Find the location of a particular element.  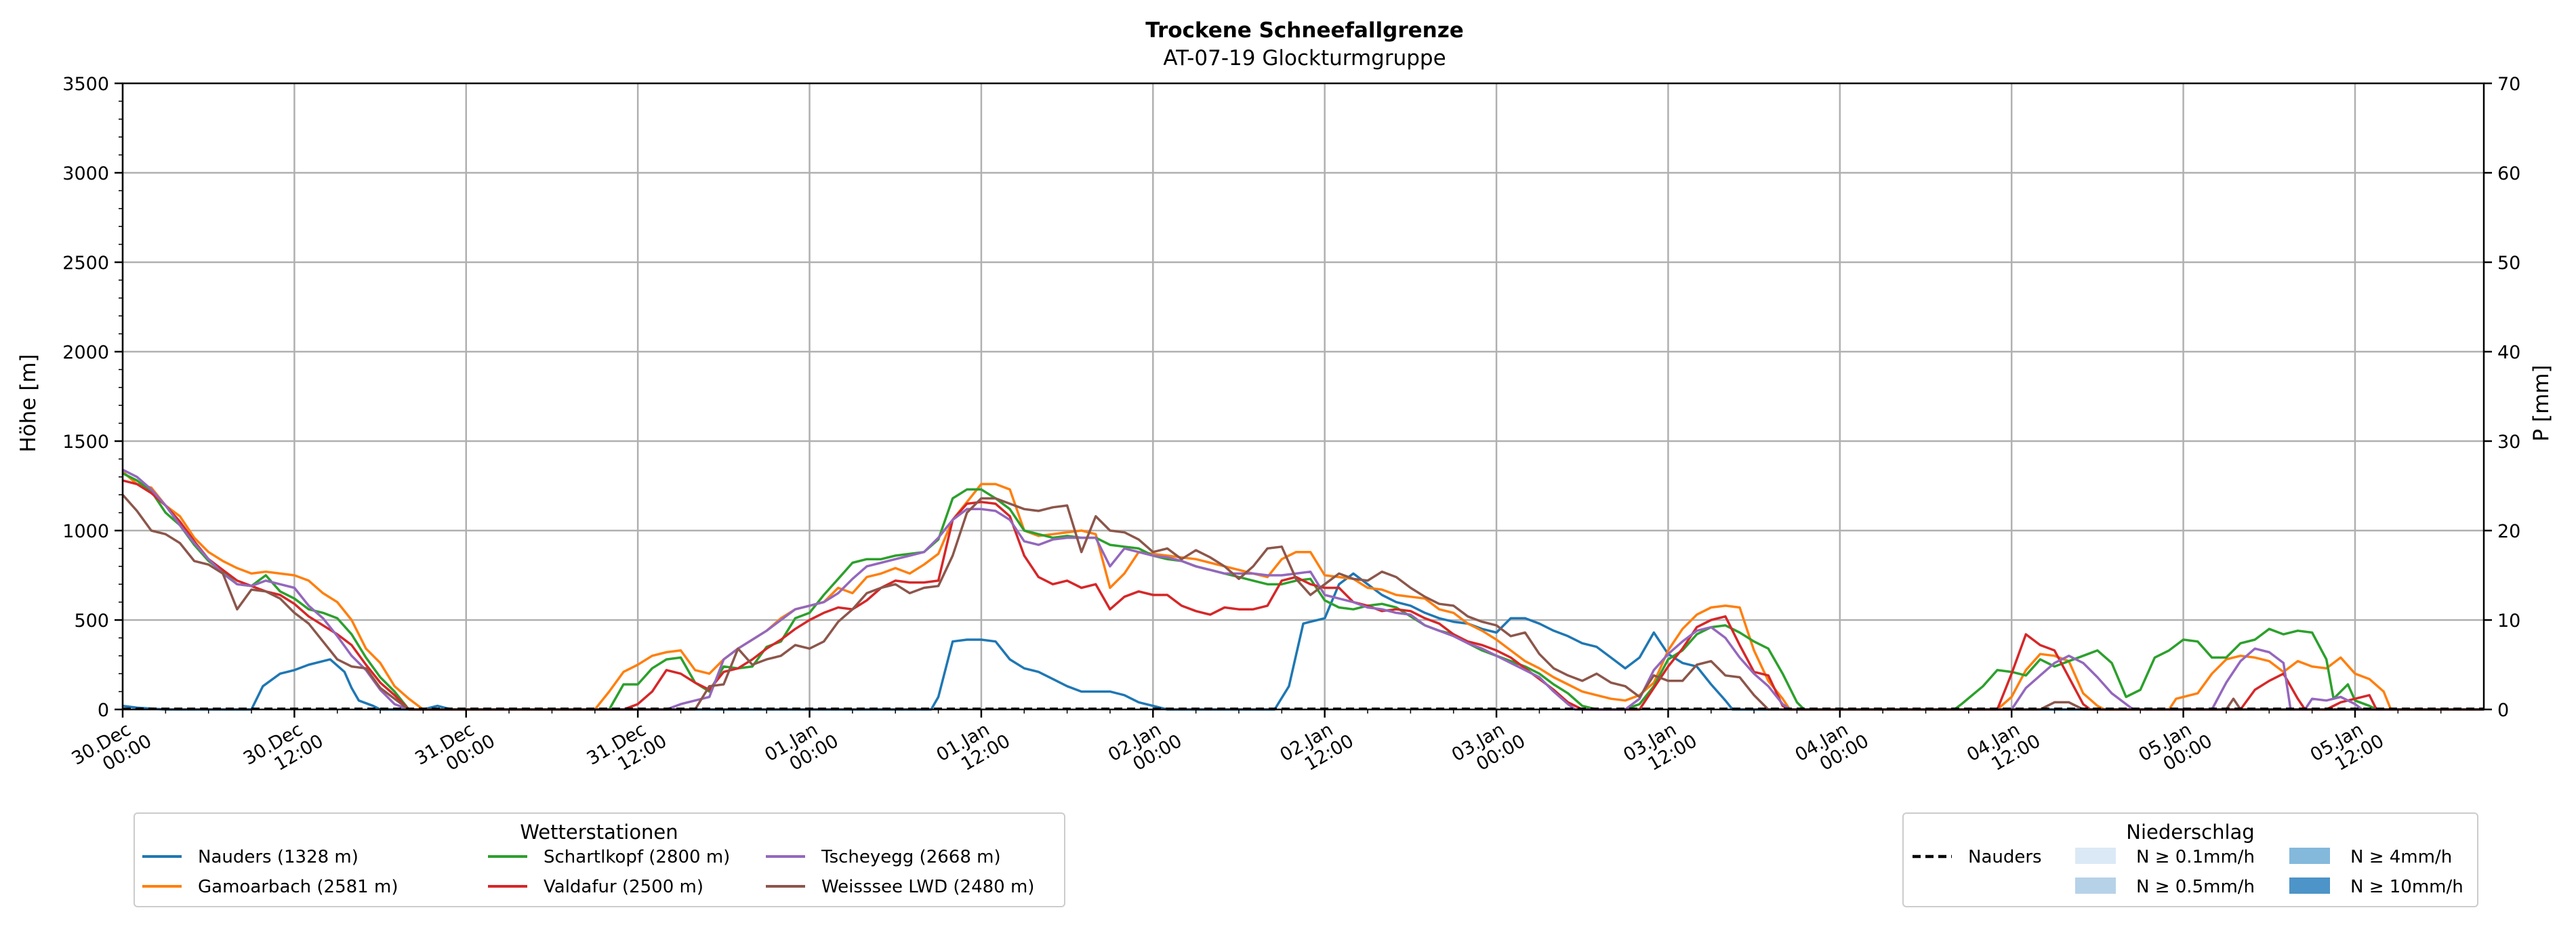

y-tick-label: 1500 is located at coordinates (86, 442).